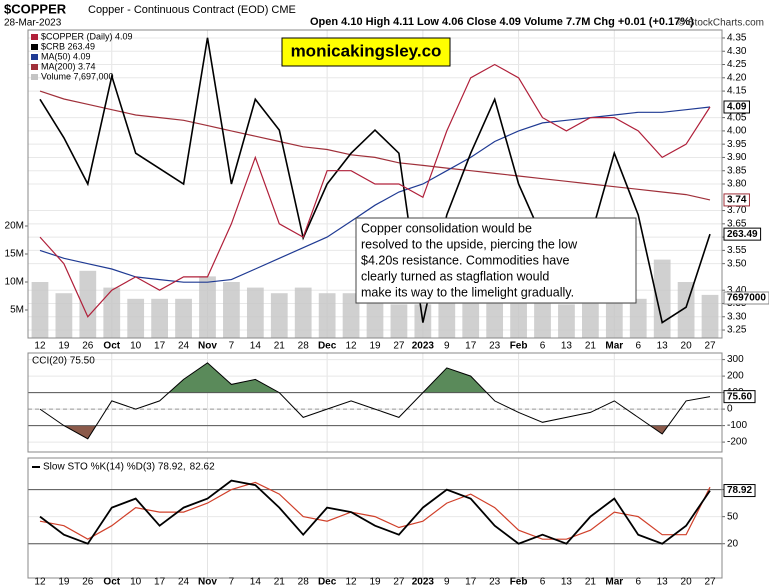 Image resolution: width=769 pixels, height=587 pixels. I want to click on x-tick-label: 28, so click(304, 346).